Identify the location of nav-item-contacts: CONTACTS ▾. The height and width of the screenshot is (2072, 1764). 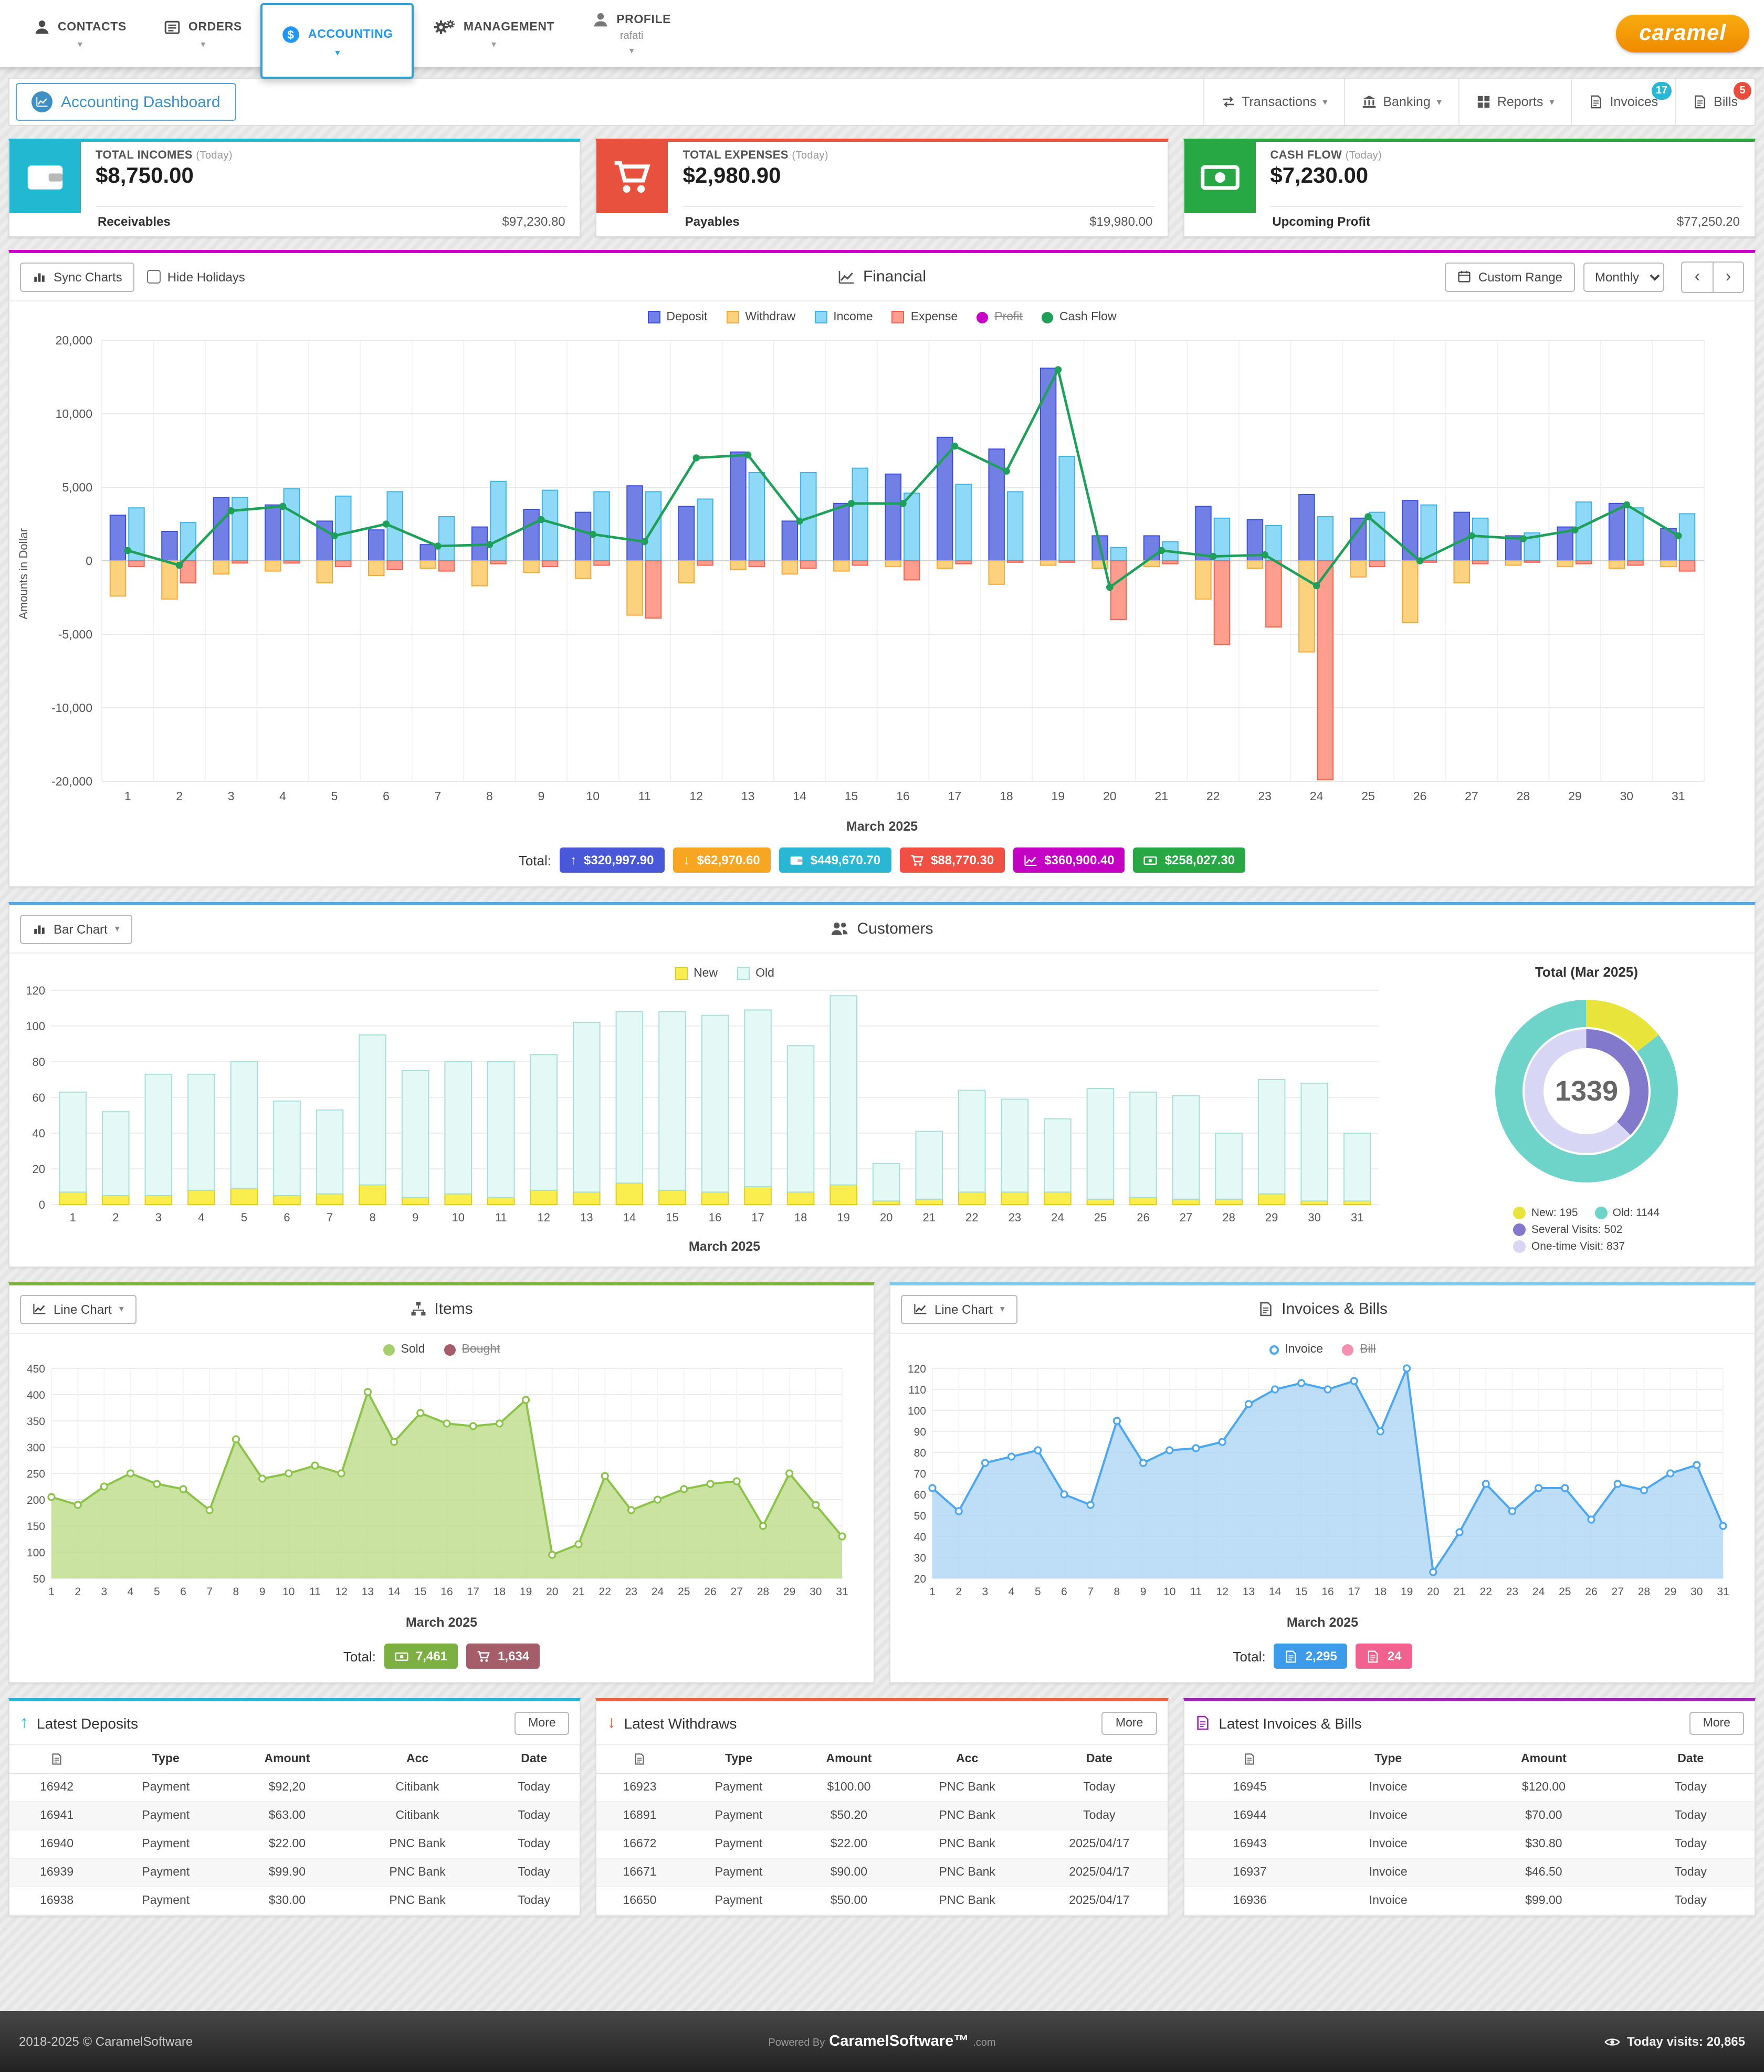
(80, 33).